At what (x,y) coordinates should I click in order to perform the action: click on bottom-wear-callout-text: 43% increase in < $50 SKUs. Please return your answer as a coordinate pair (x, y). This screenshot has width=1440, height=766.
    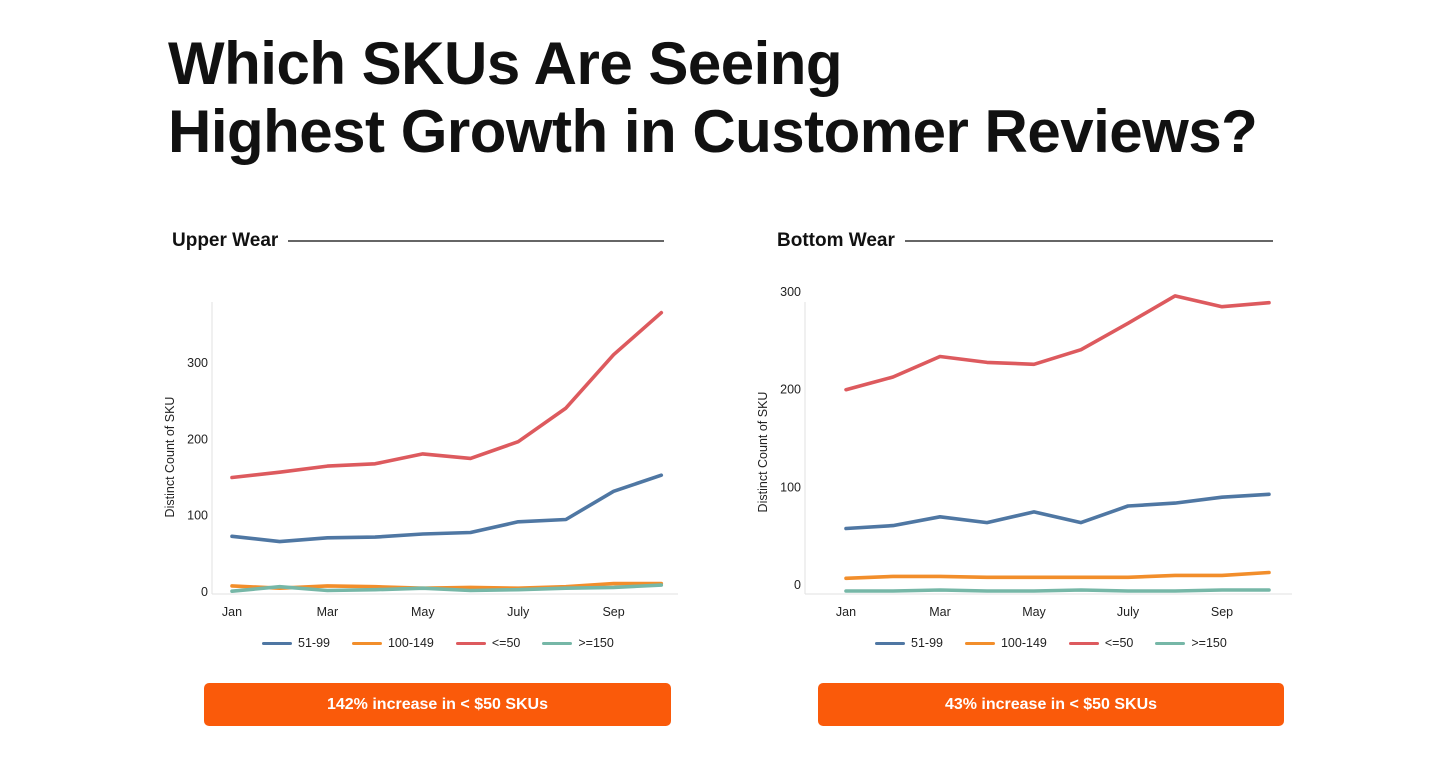
    Looking at the image, I should click on (1051, 704).